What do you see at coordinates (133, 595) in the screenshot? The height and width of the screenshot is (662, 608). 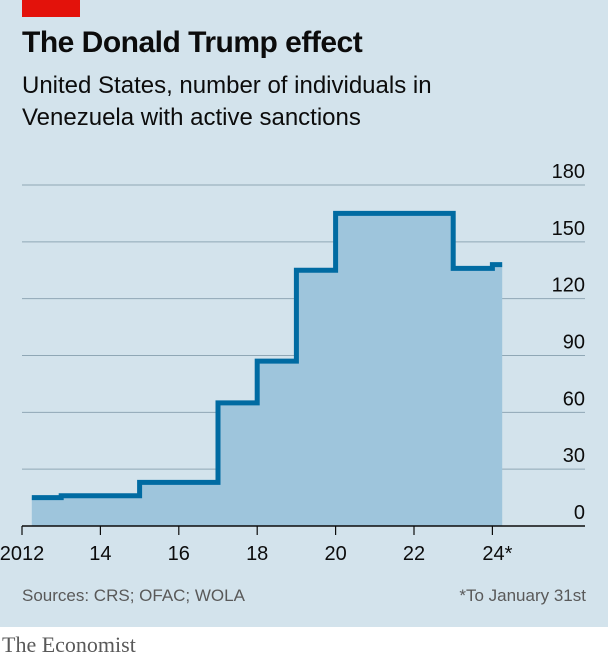 I see `chart-source: Sources: CRS; OFAC; WOLA` at bounding box center [133, 595].